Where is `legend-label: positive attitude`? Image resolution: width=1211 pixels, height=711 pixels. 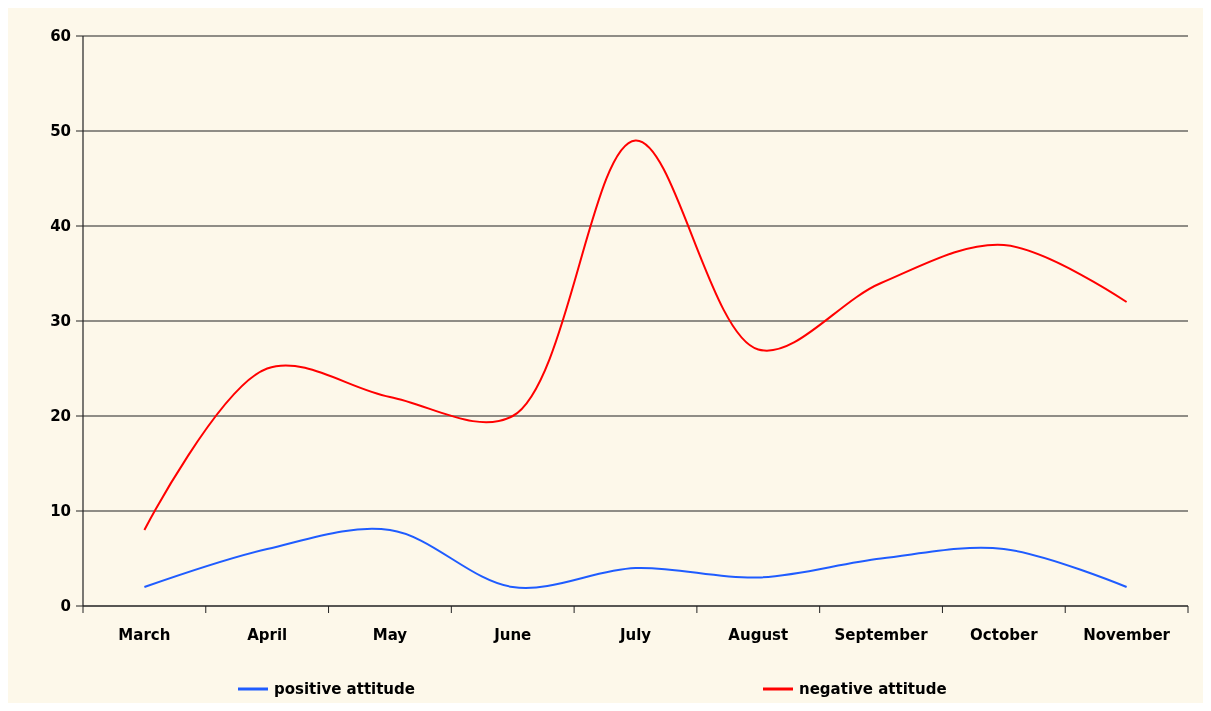
legend-label: positive attitude is located at coordinates (344, 689).